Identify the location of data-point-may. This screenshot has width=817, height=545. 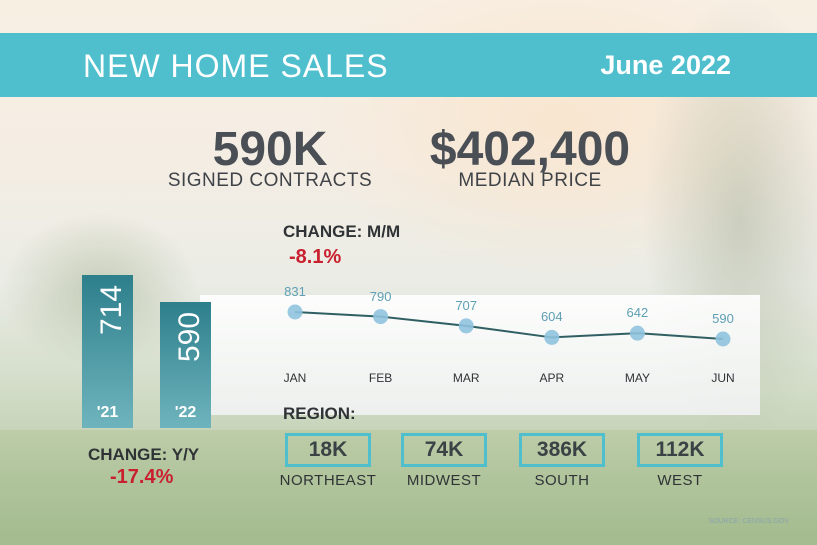
(637, 333).